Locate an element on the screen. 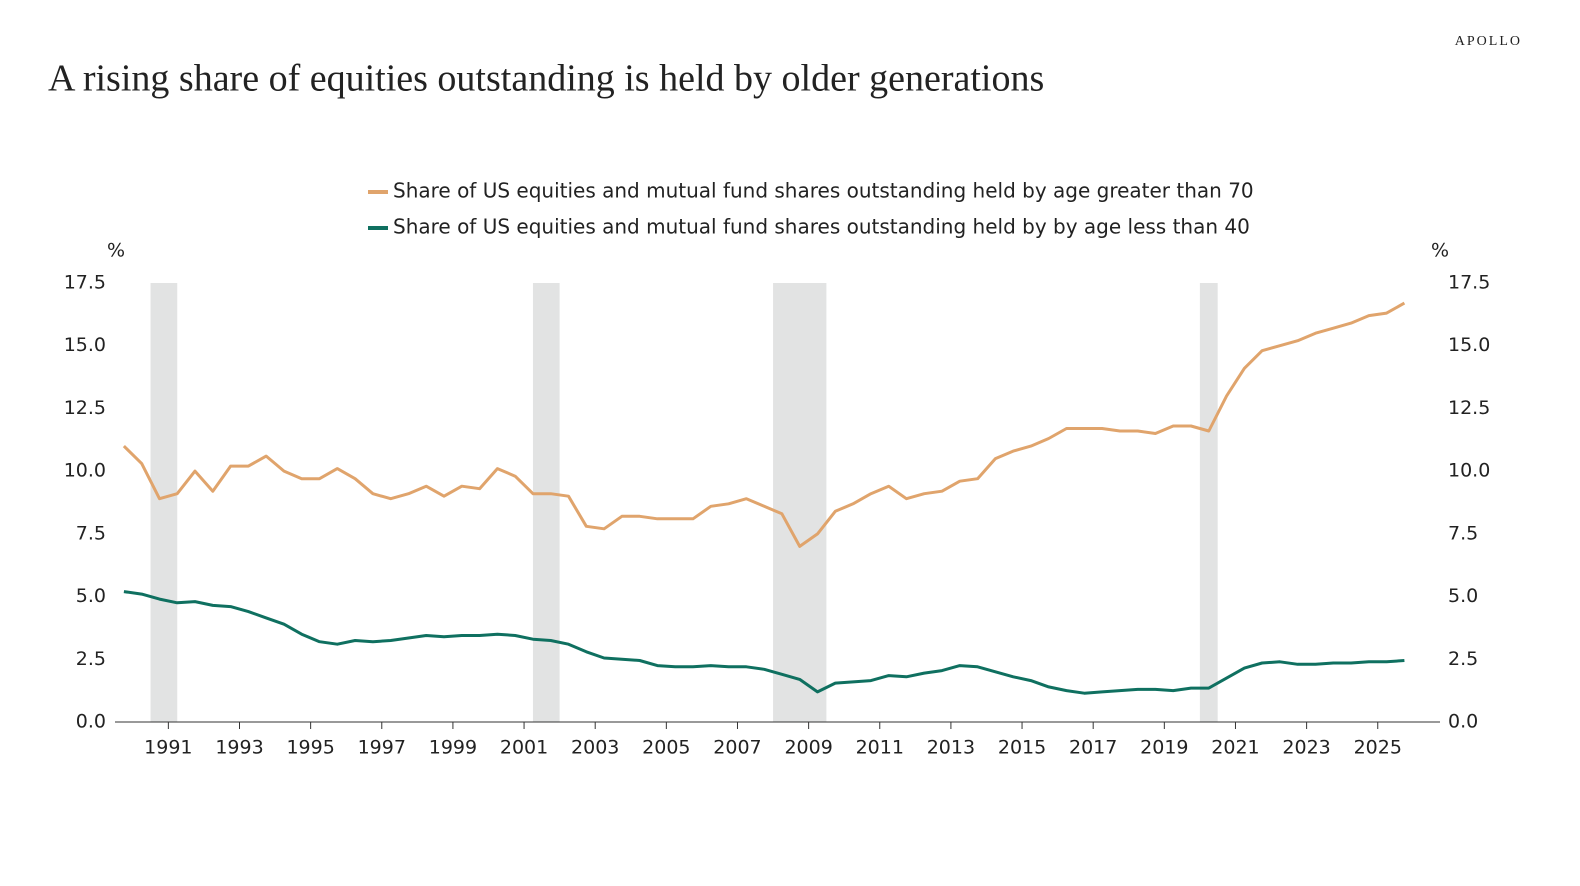 The image size is (1580, 886). x-tick-label: 2021 is located at coordinates (1235, 748).